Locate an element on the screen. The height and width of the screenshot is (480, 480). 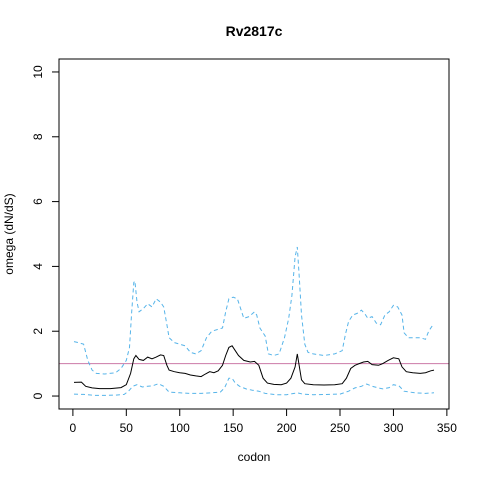
x-tick-label: 150 is located at coordinates (233, 428).